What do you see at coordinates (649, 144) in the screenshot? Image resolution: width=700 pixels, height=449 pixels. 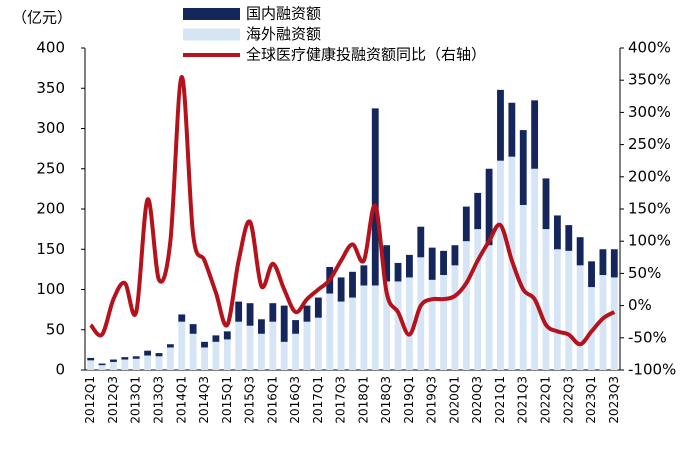 I see `y2-tick-label: 250%` at bounding box center [649, 144].